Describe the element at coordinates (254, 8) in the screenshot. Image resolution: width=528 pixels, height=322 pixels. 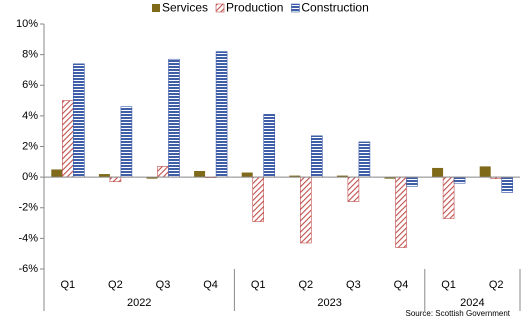
I see `legend-label: Production` at that location.